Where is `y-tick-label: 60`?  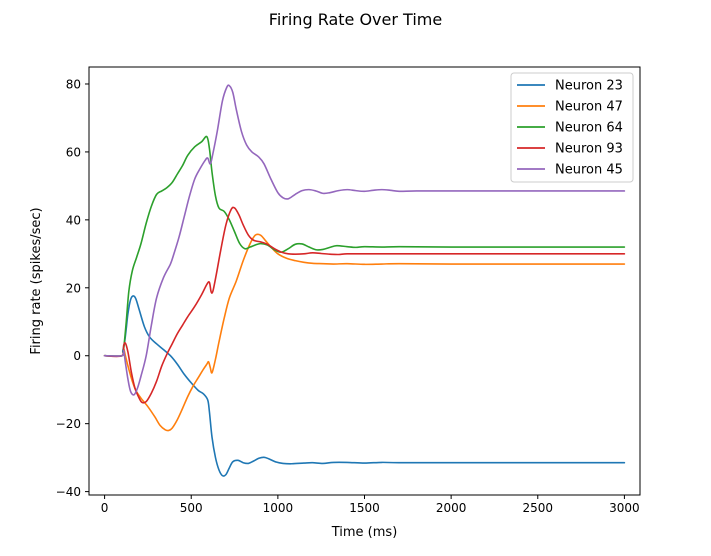 y-tick-label: 60 is located at coordinates (73, 152).